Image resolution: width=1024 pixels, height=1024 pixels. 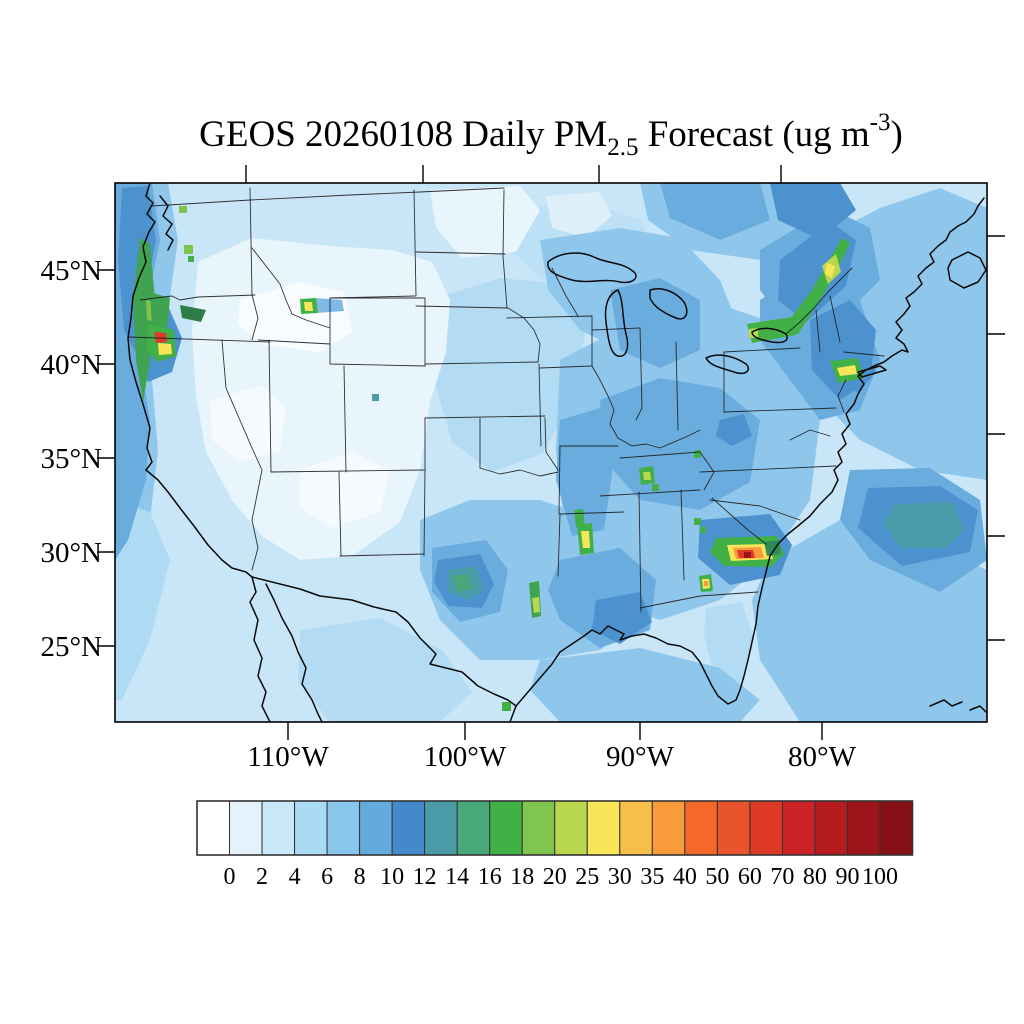 I want to click on latitude-axis-labels: 45°N 40°N 35°N 30°N 25°N, so click(x=71, y=459).